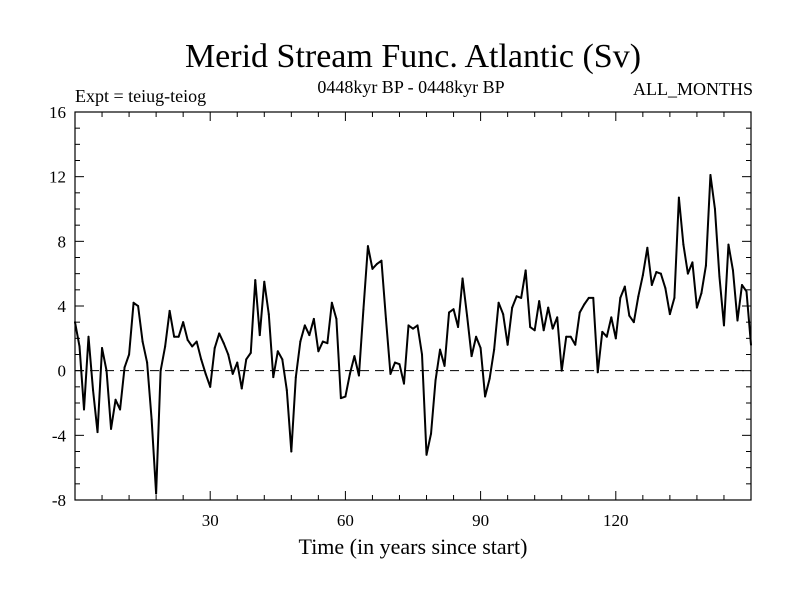 This screenshot has width=800, height=600. Describe the element at coordinates (413, 546) in the screenshot. I see `x-axis-label: Time (in years since start)` at that location.